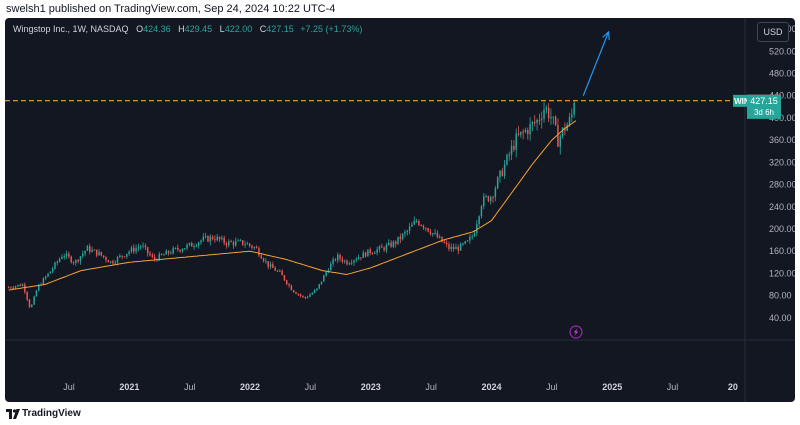 The image size is (800, 425). I want to click on x-tick-label: 2021, so click(129, 387).